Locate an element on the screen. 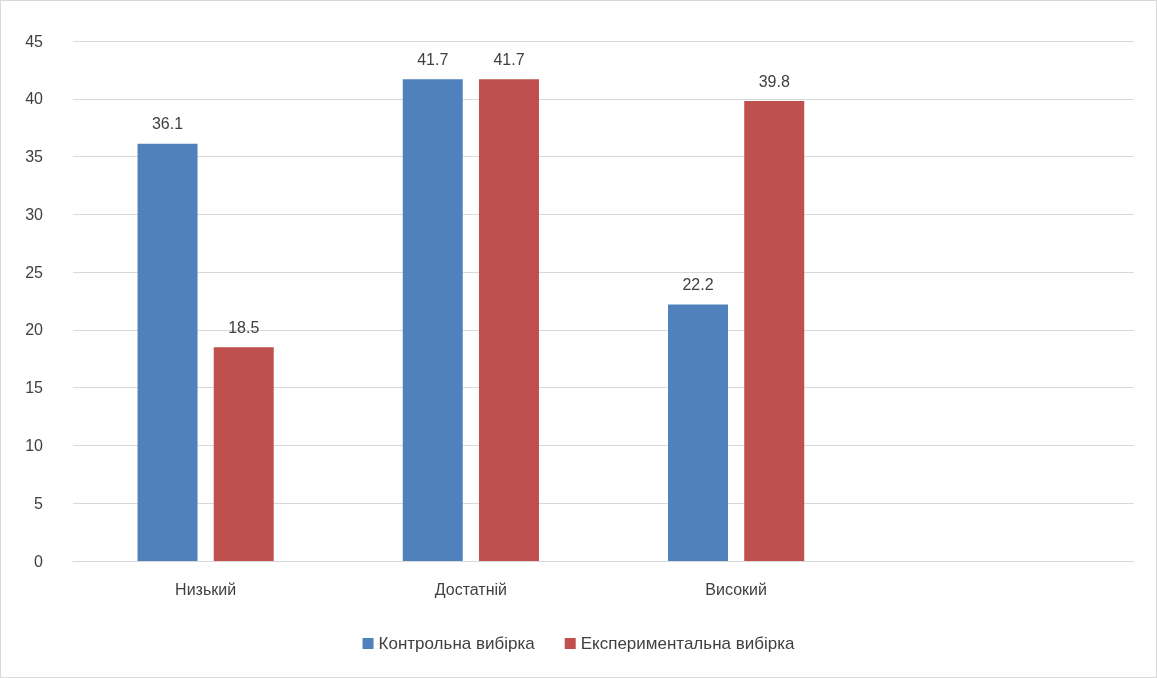  x-tick-label: Низький is located at coordinates (206, 589).